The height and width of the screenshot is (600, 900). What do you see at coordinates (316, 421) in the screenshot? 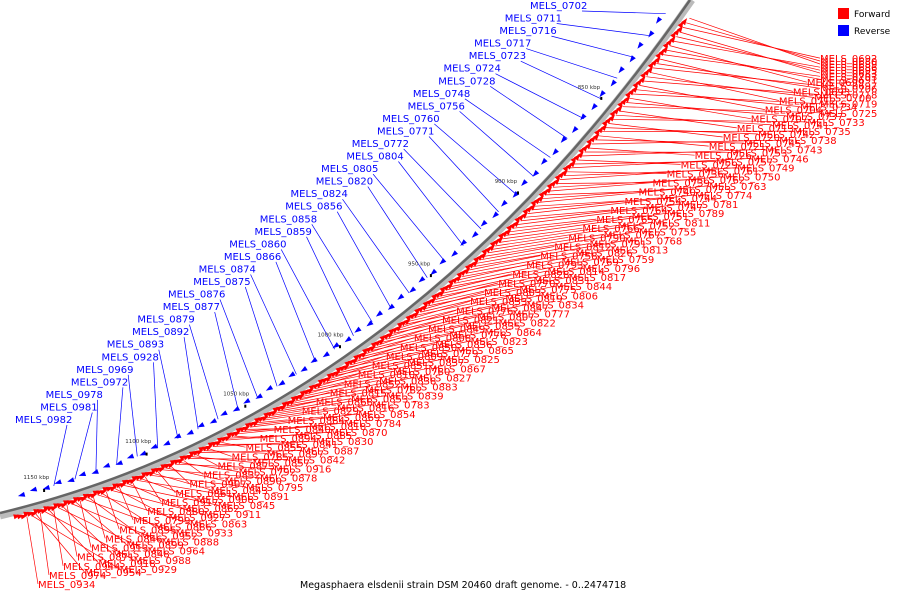
I see `forward-gene-label: MELS_0884` at bounding box center [316, 421].